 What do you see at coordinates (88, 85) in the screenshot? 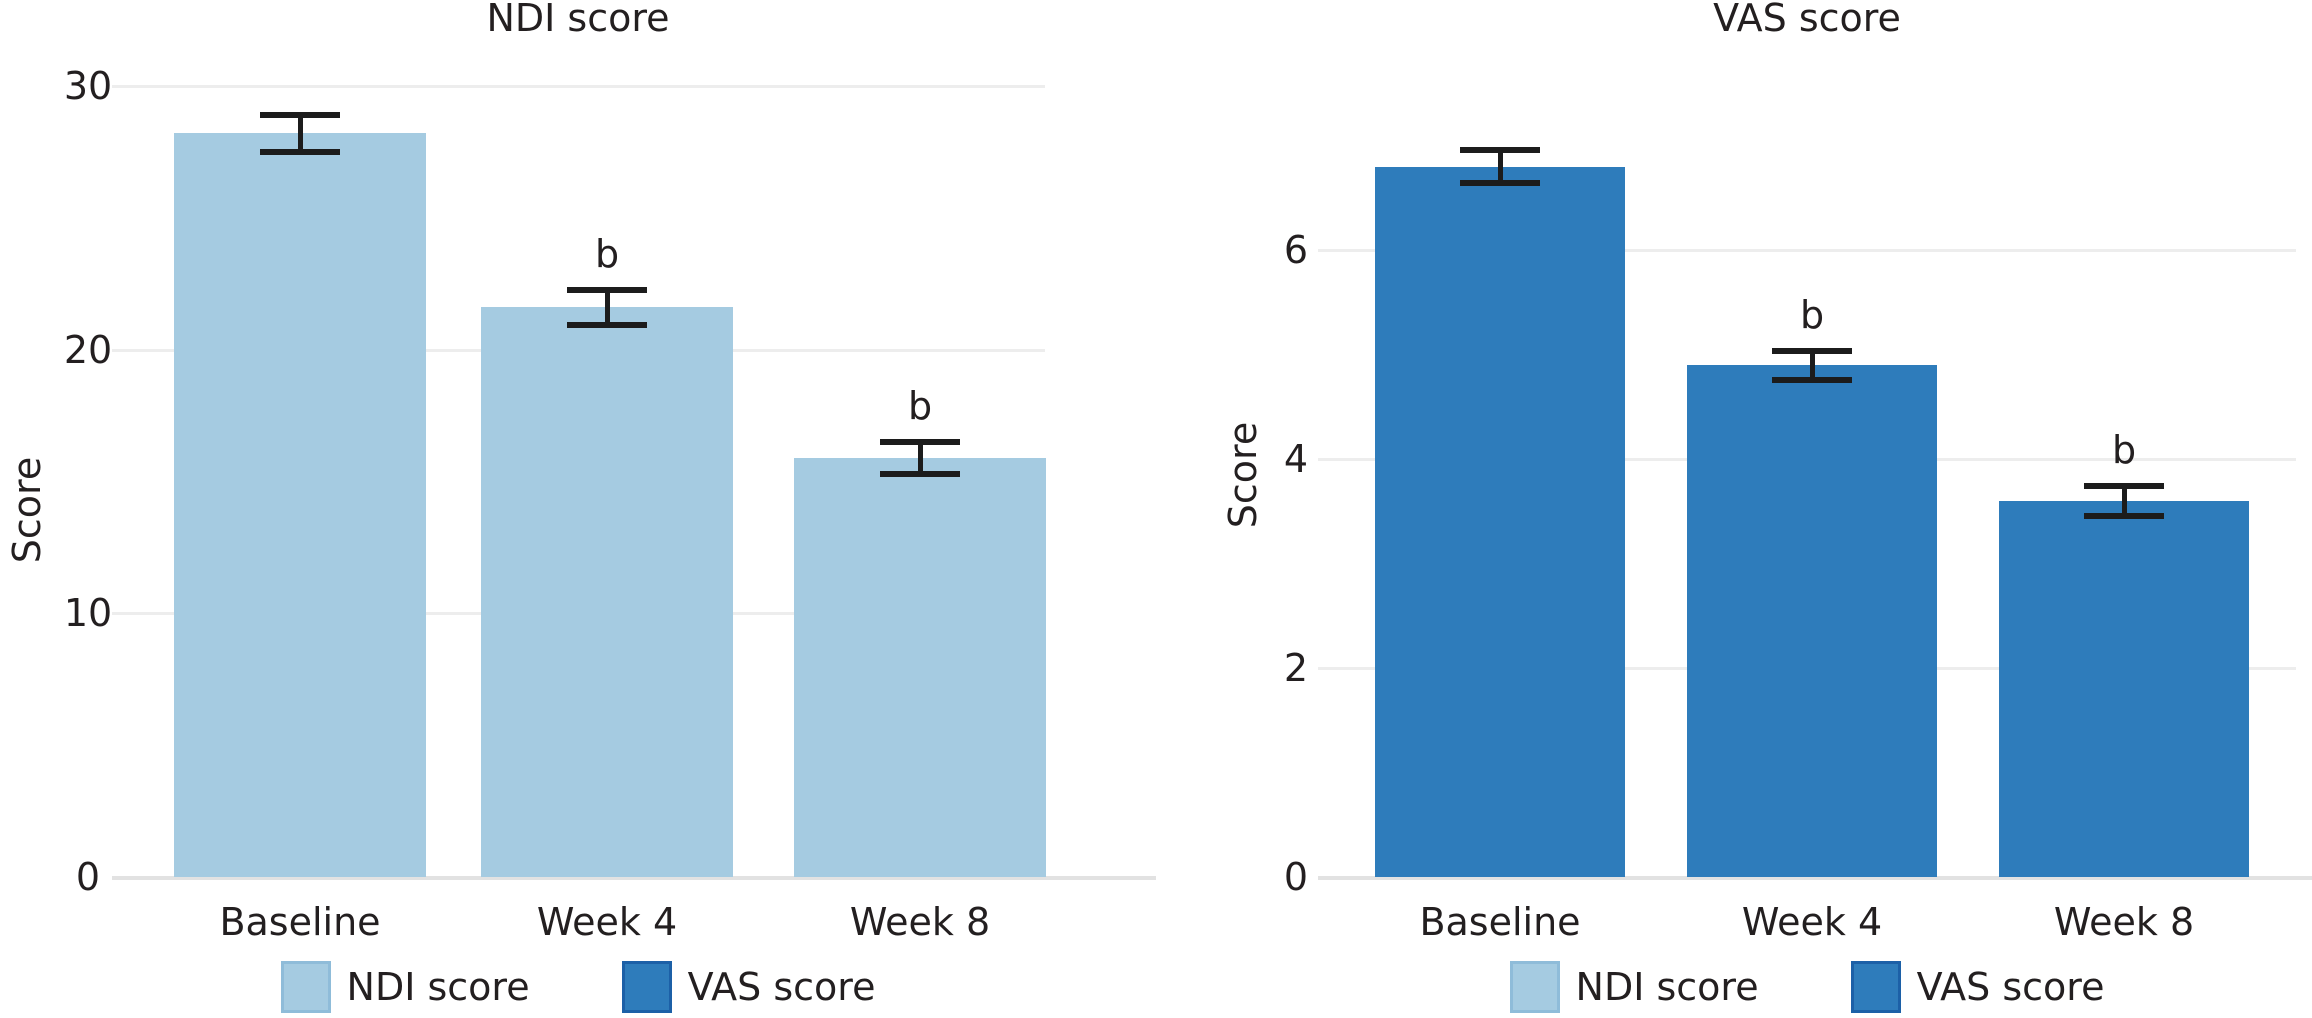
I see `y-tick-label-30: 30` at bounding box center [88, 85].